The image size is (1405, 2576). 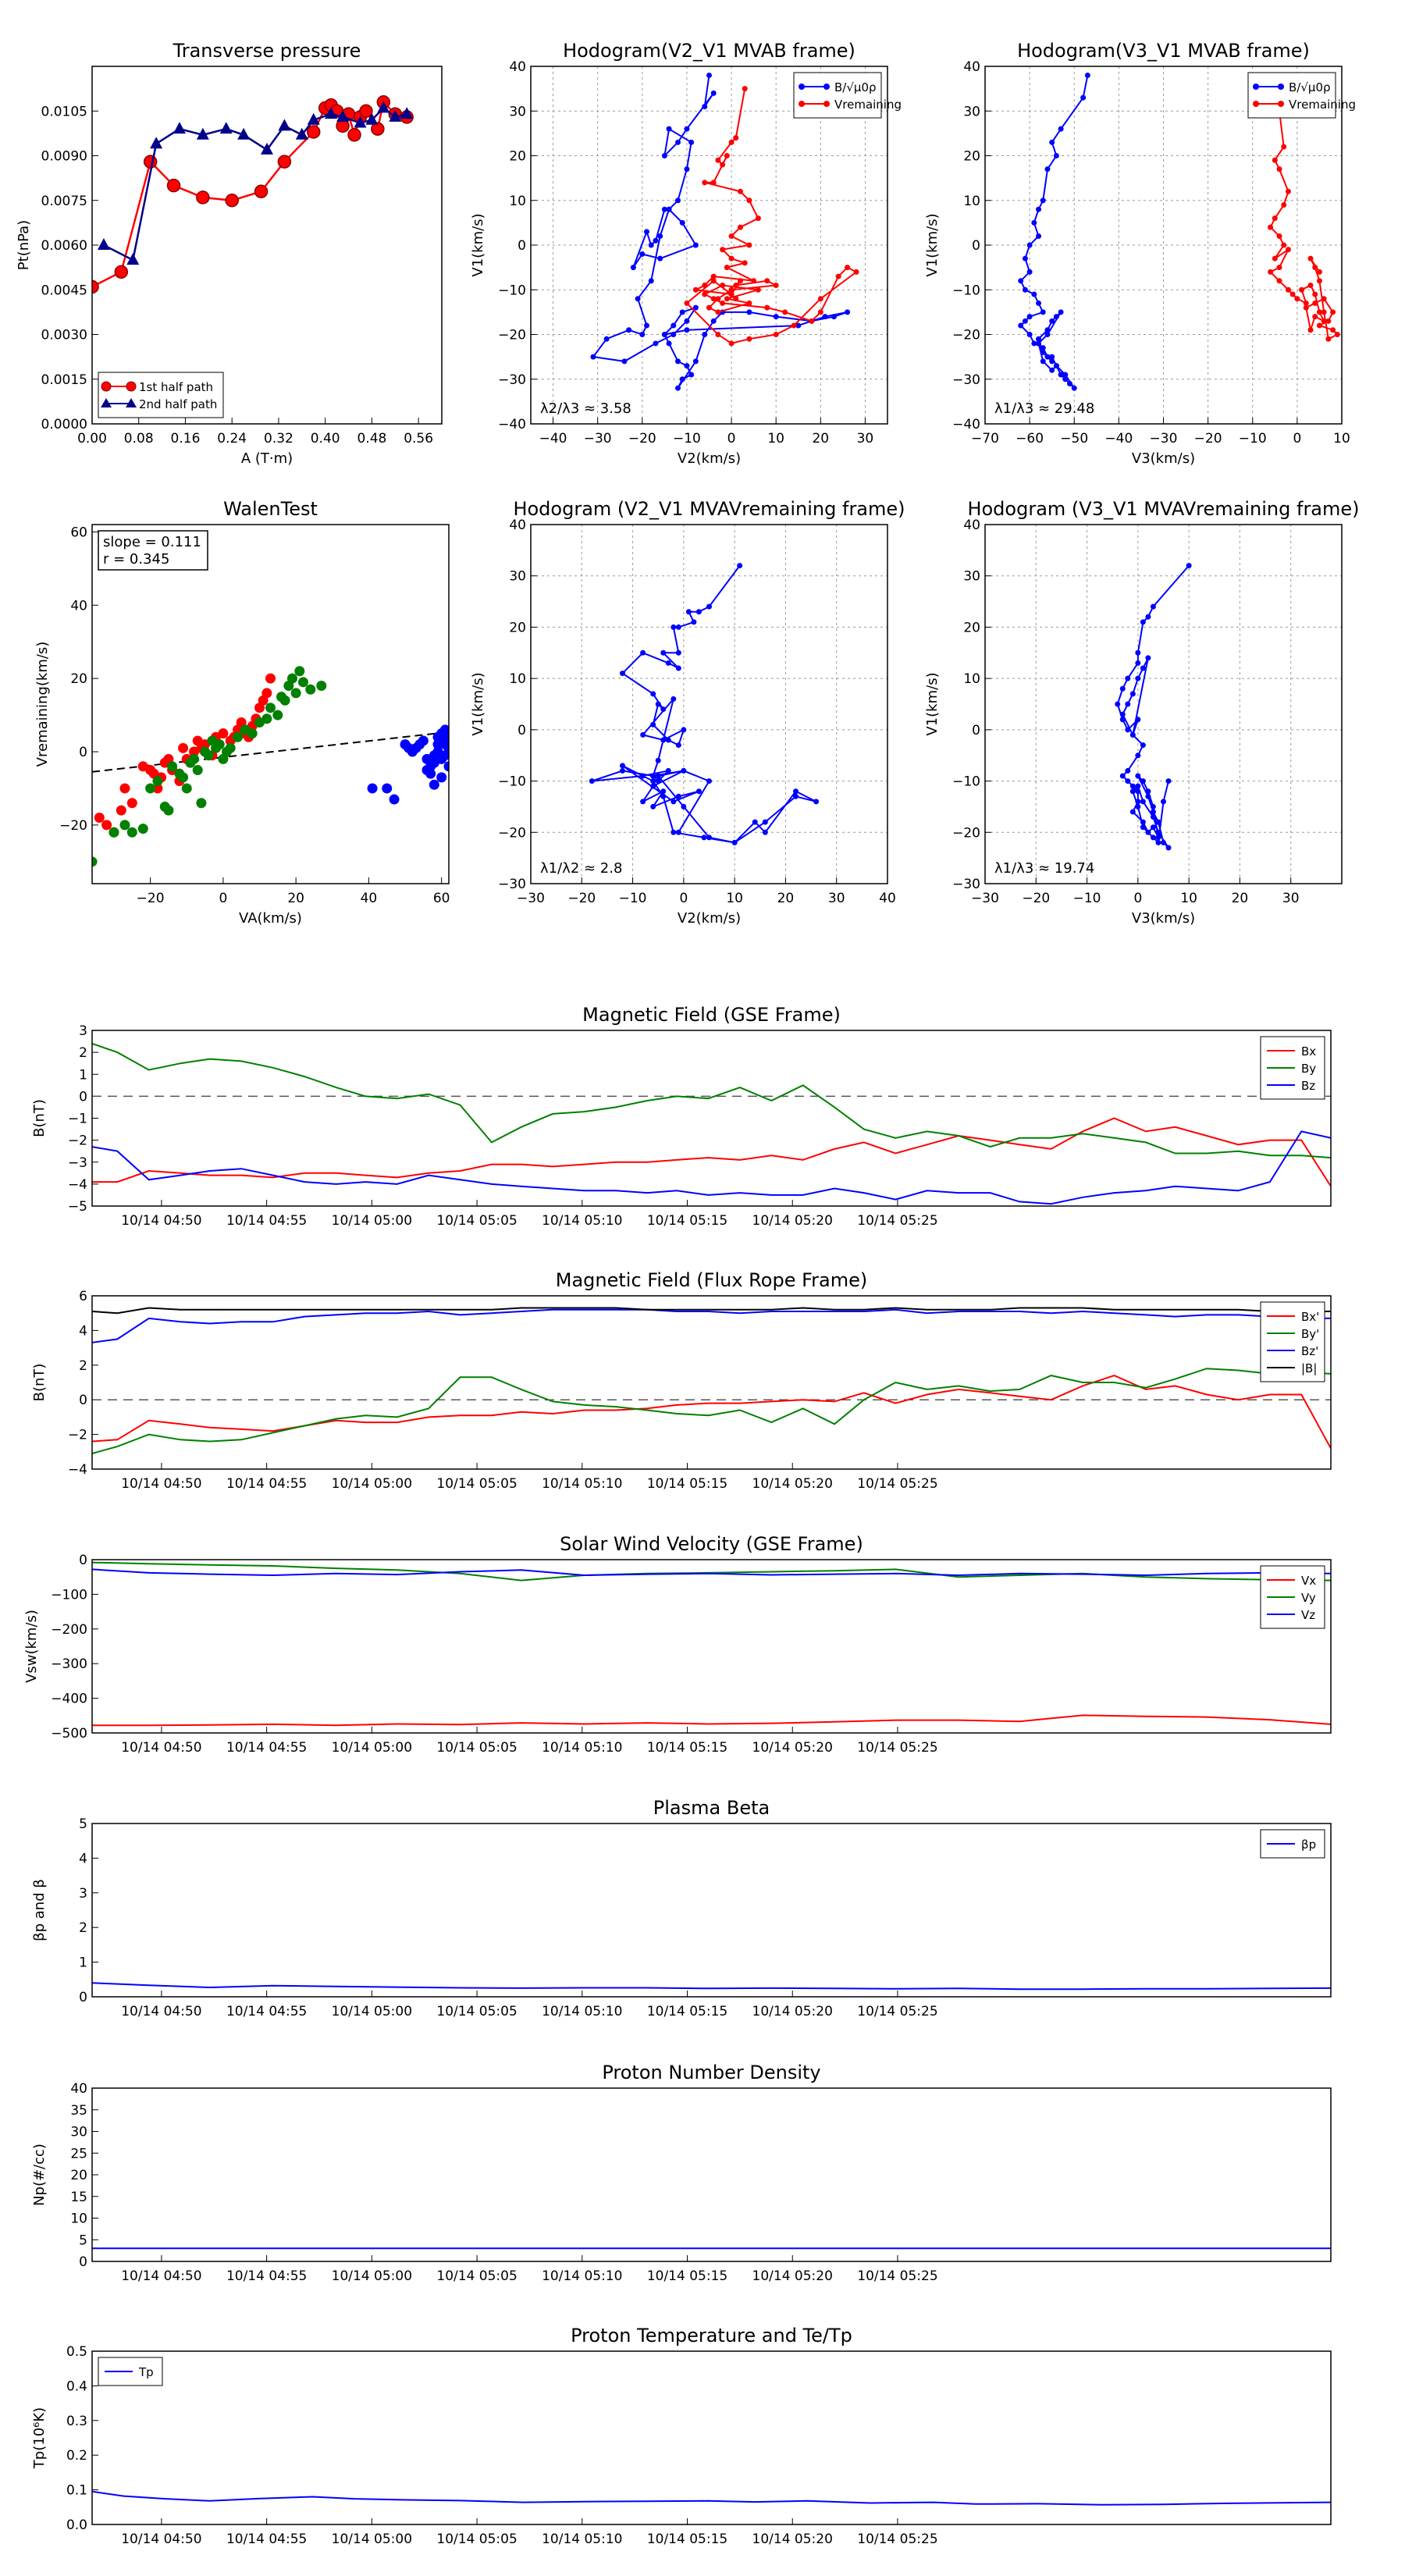 What do you see at coordinates (1164, 439) in the screenshot?
I see `x-tick-label: −30` at bounding box center [1164, 439].